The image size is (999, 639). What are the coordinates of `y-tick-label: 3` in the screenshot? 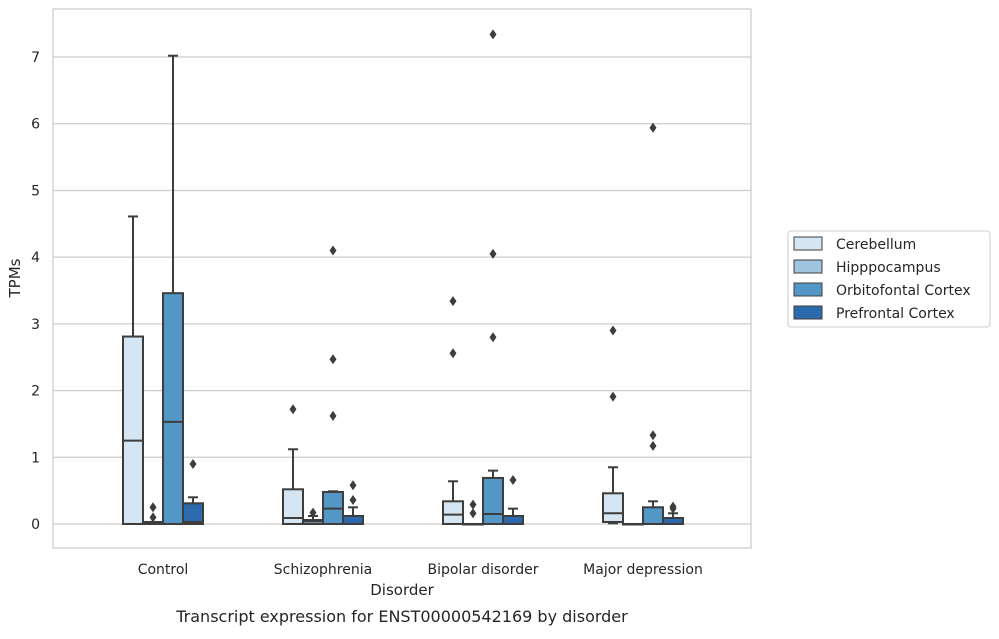 It's located at (35, 325).